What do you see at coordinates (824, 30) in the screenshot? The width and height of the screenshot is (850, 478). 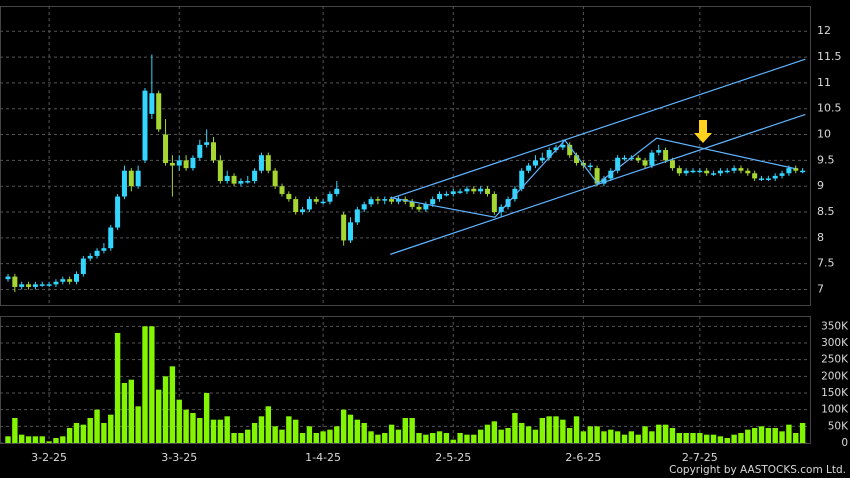 I see `y-tick-label: 12` at bounding box center [824, 30].